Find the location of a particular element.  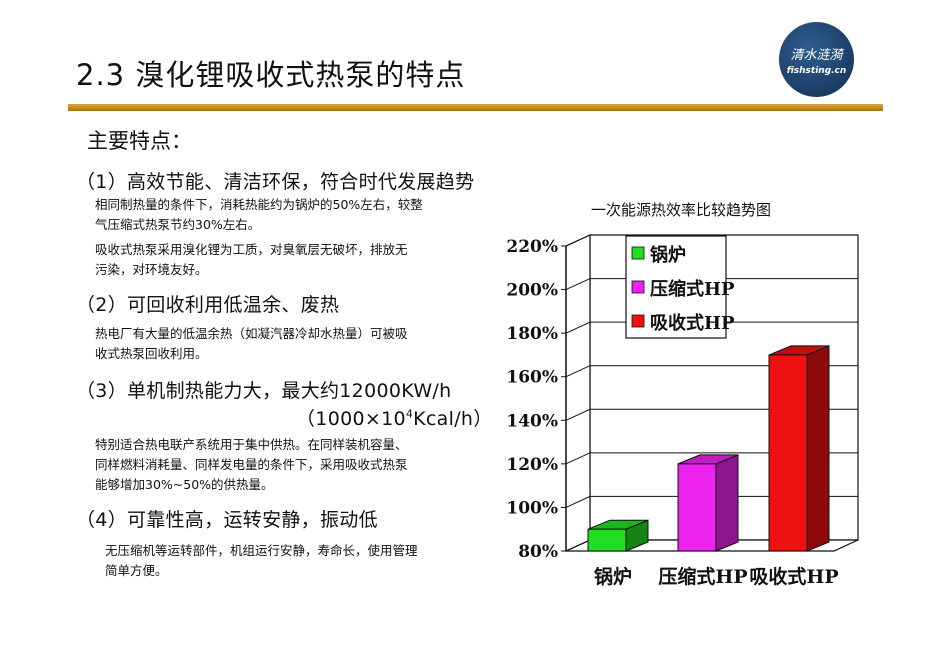

x-tick-label: 吸收式HP is located at coordinates (793, 576).